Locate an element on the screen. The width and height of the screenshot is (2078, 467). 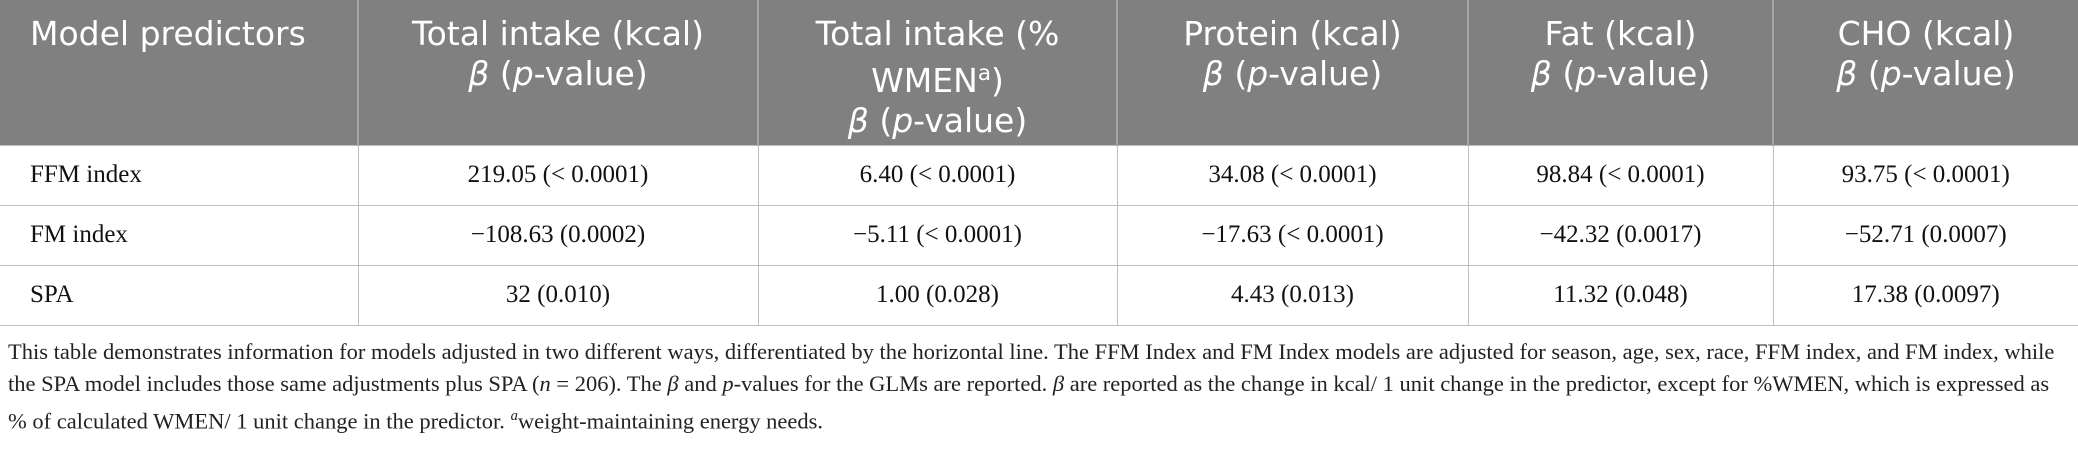
table-cell: 93.75 (< 0.0001) is located at coordinates (1925, 175).